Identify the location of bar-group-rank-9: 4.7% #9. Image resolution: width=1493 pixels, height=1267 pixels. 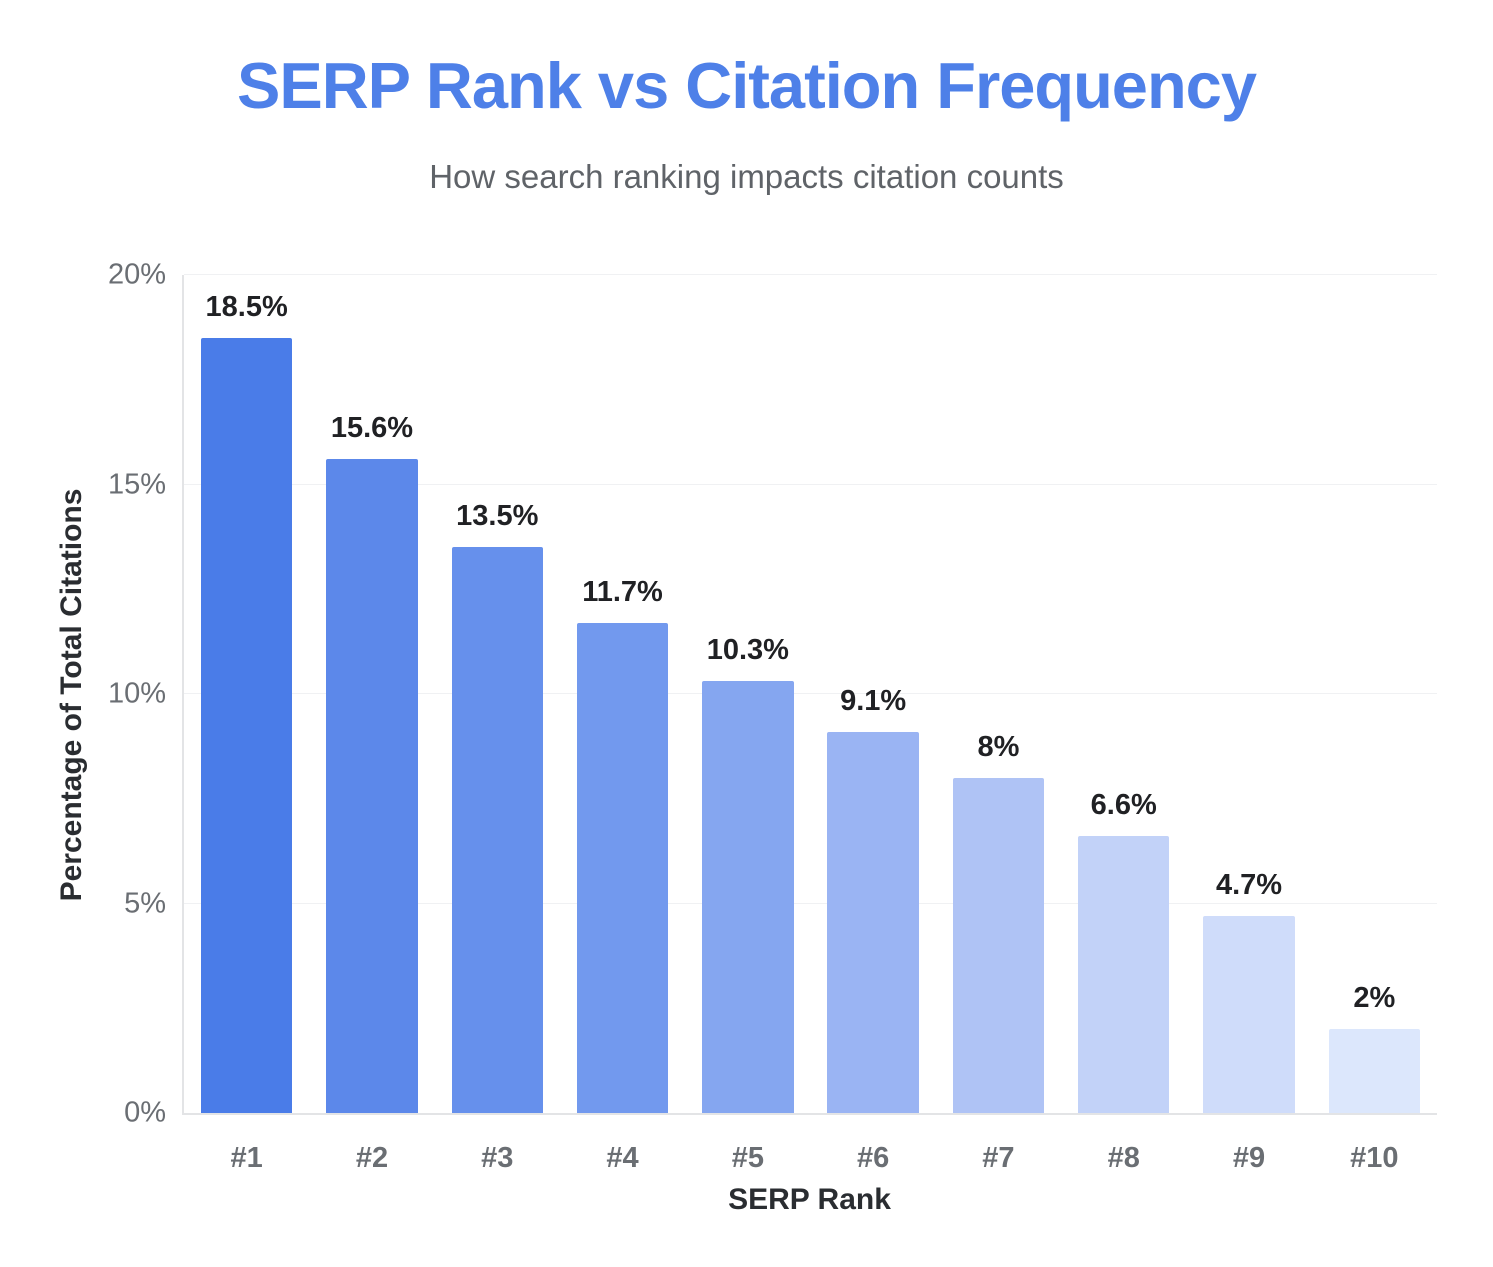
(1248, 724).